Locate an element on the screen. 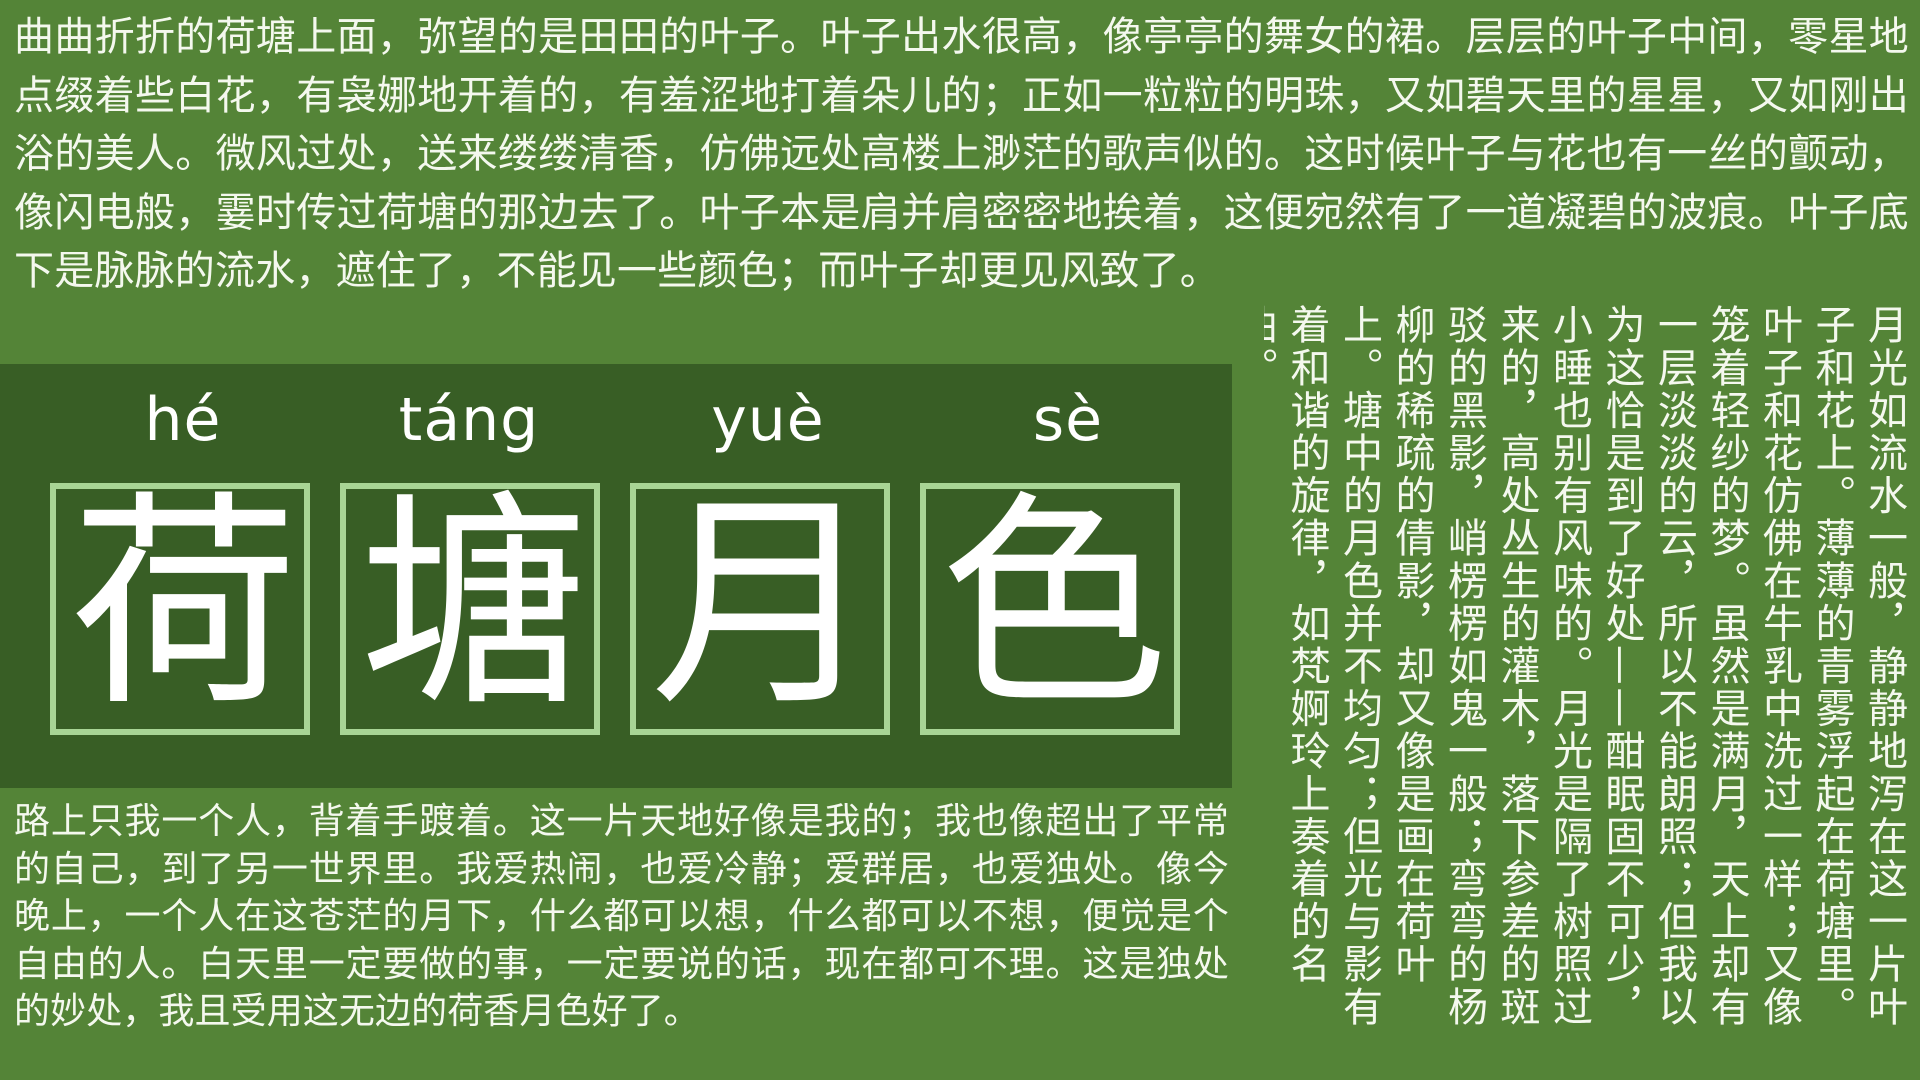 The height and width of the screenshot is (1080, 1920). title-char-box: 月 is located at coordinates (760, 609).